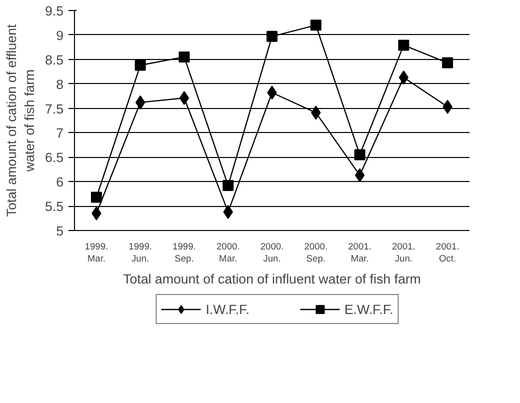 The height and width of the screenshot is (403, 520). I want to click on x-tick-label: 1999. Sep., so click(184, 253).